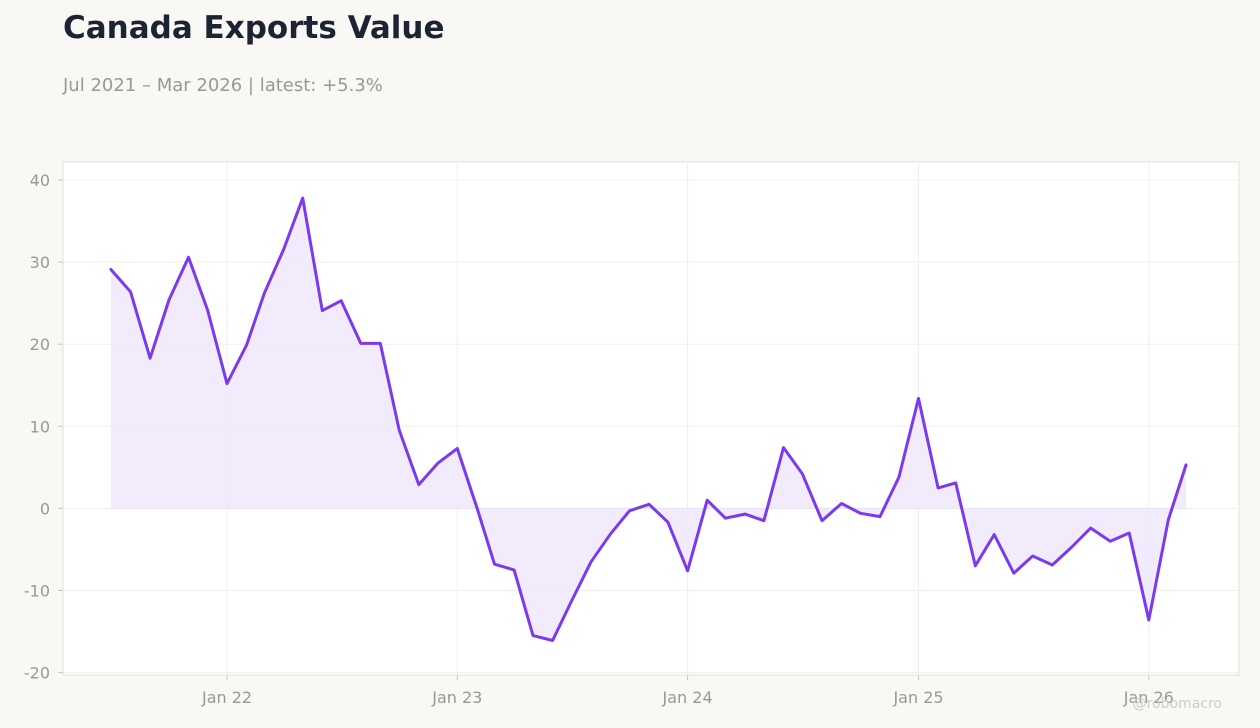 This screenshot has width=1260, height=728. I want to click on chart-title: Canada Exports Value, so click(254, 28).